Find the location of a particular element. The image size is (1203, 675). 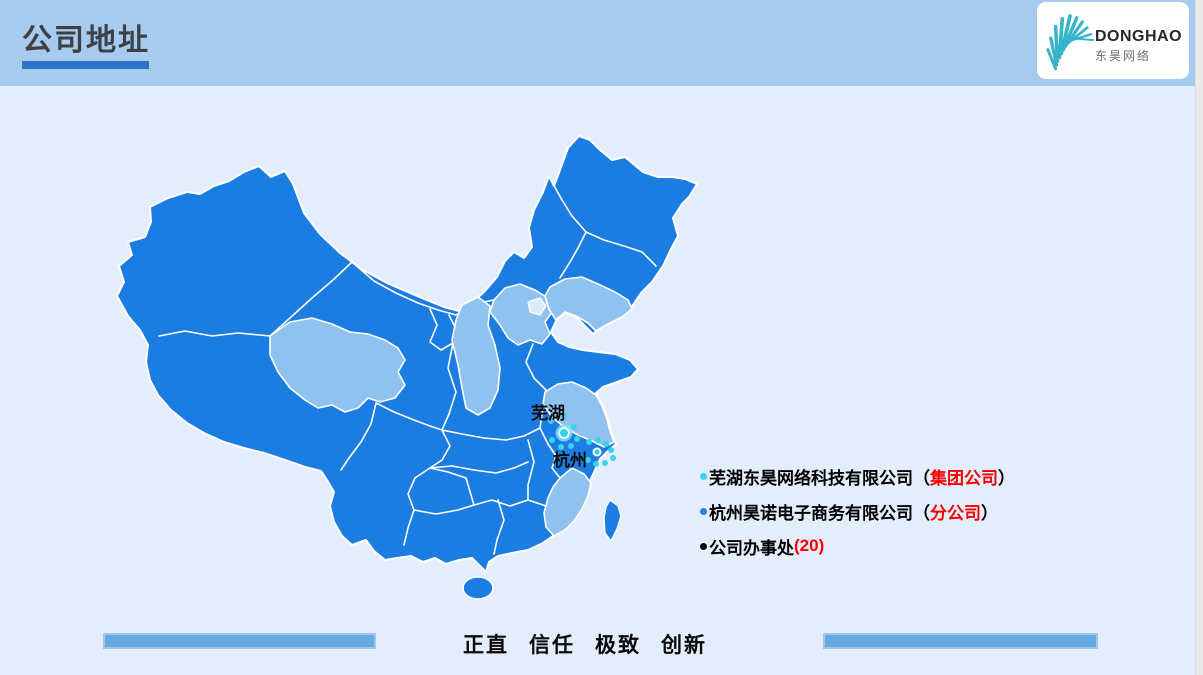

legend-item-group-company: 芜湖东昊网络科技有限公司 （ 集团公司 ） is located at coordinates (857, 476).